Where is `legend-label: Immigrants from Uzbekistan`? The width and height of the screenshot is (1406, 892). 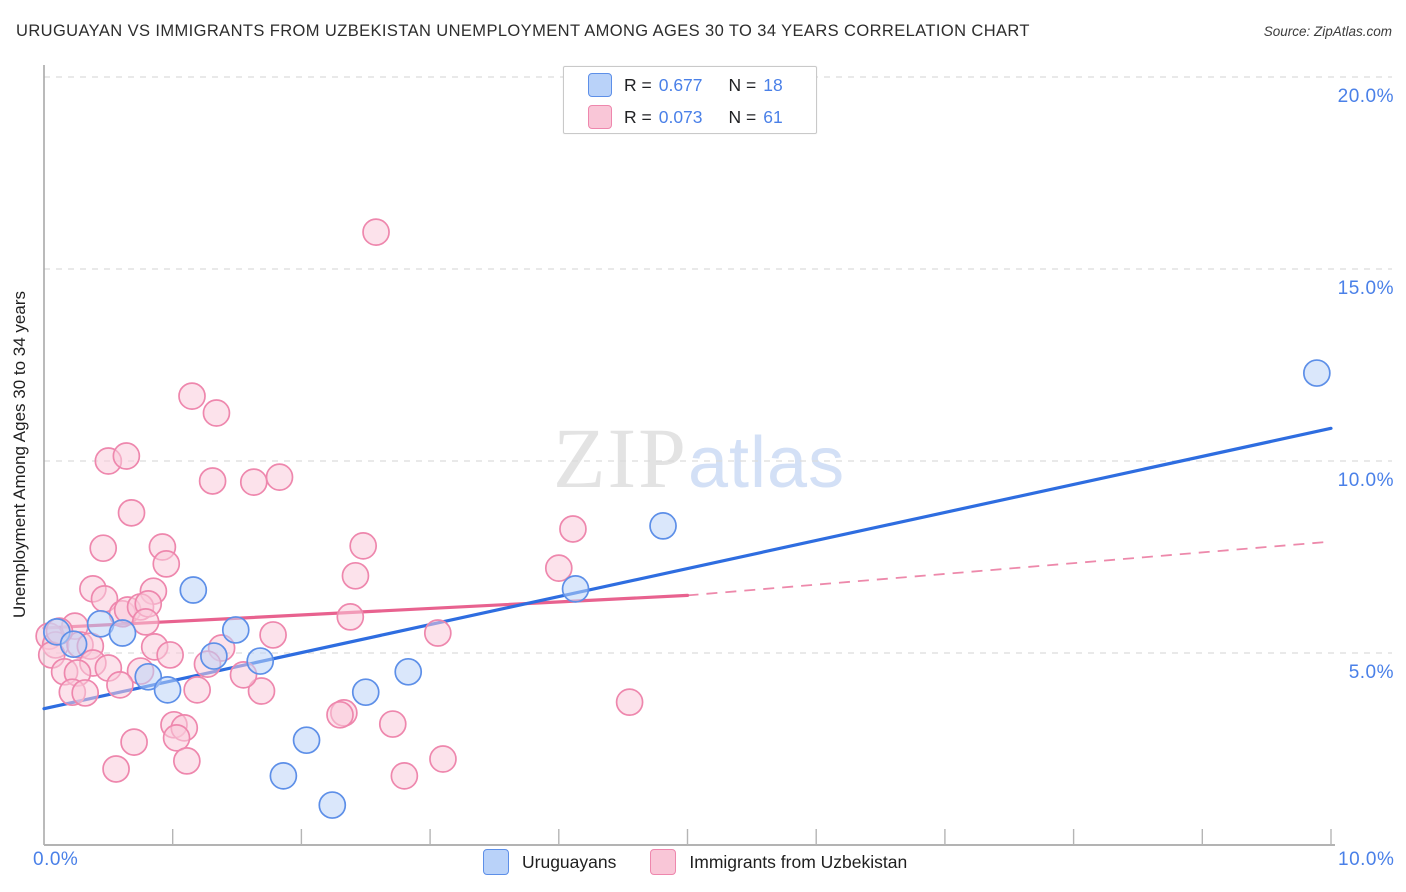
legend-label: Immigrants from Uzbekistan is located at coordinates (798, 861).